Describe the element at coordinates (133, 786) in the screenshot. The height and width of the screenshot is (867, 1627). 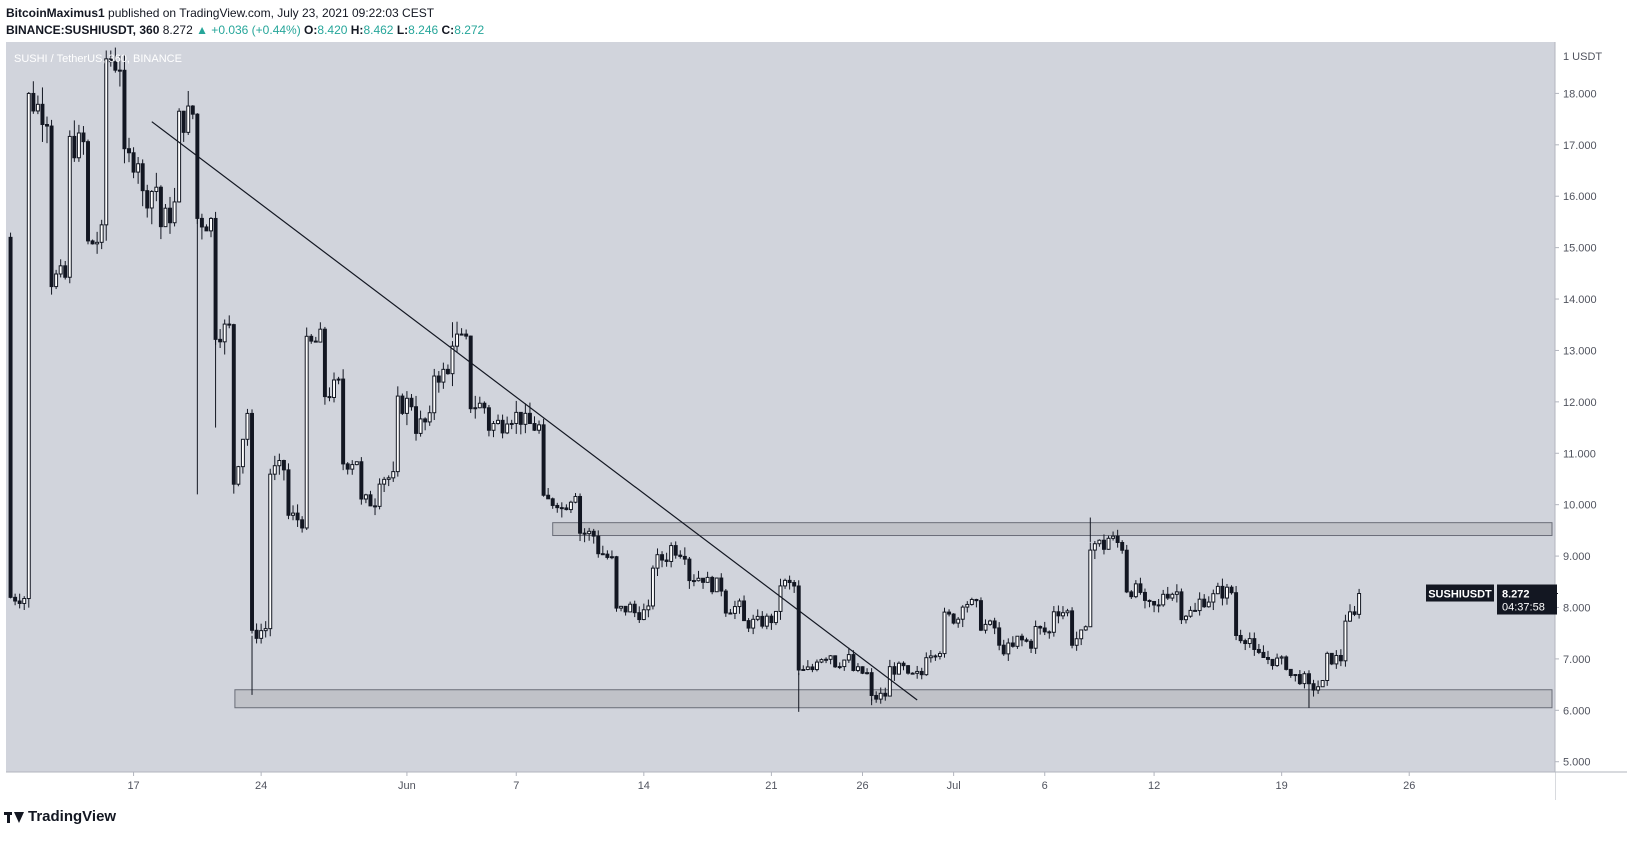
I see `x-tick-label: 17` at that location.